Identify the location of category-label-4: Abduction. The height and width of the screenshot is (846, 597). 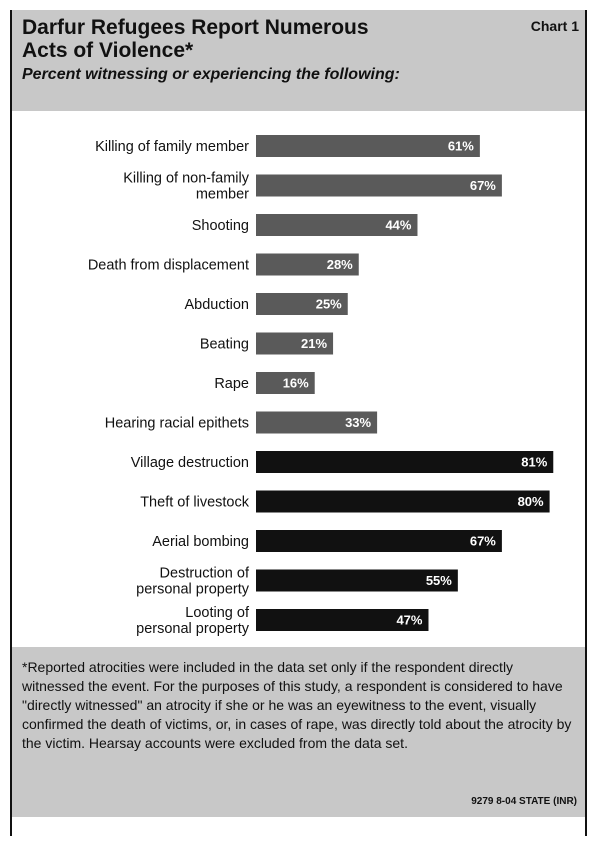
(217, 305).